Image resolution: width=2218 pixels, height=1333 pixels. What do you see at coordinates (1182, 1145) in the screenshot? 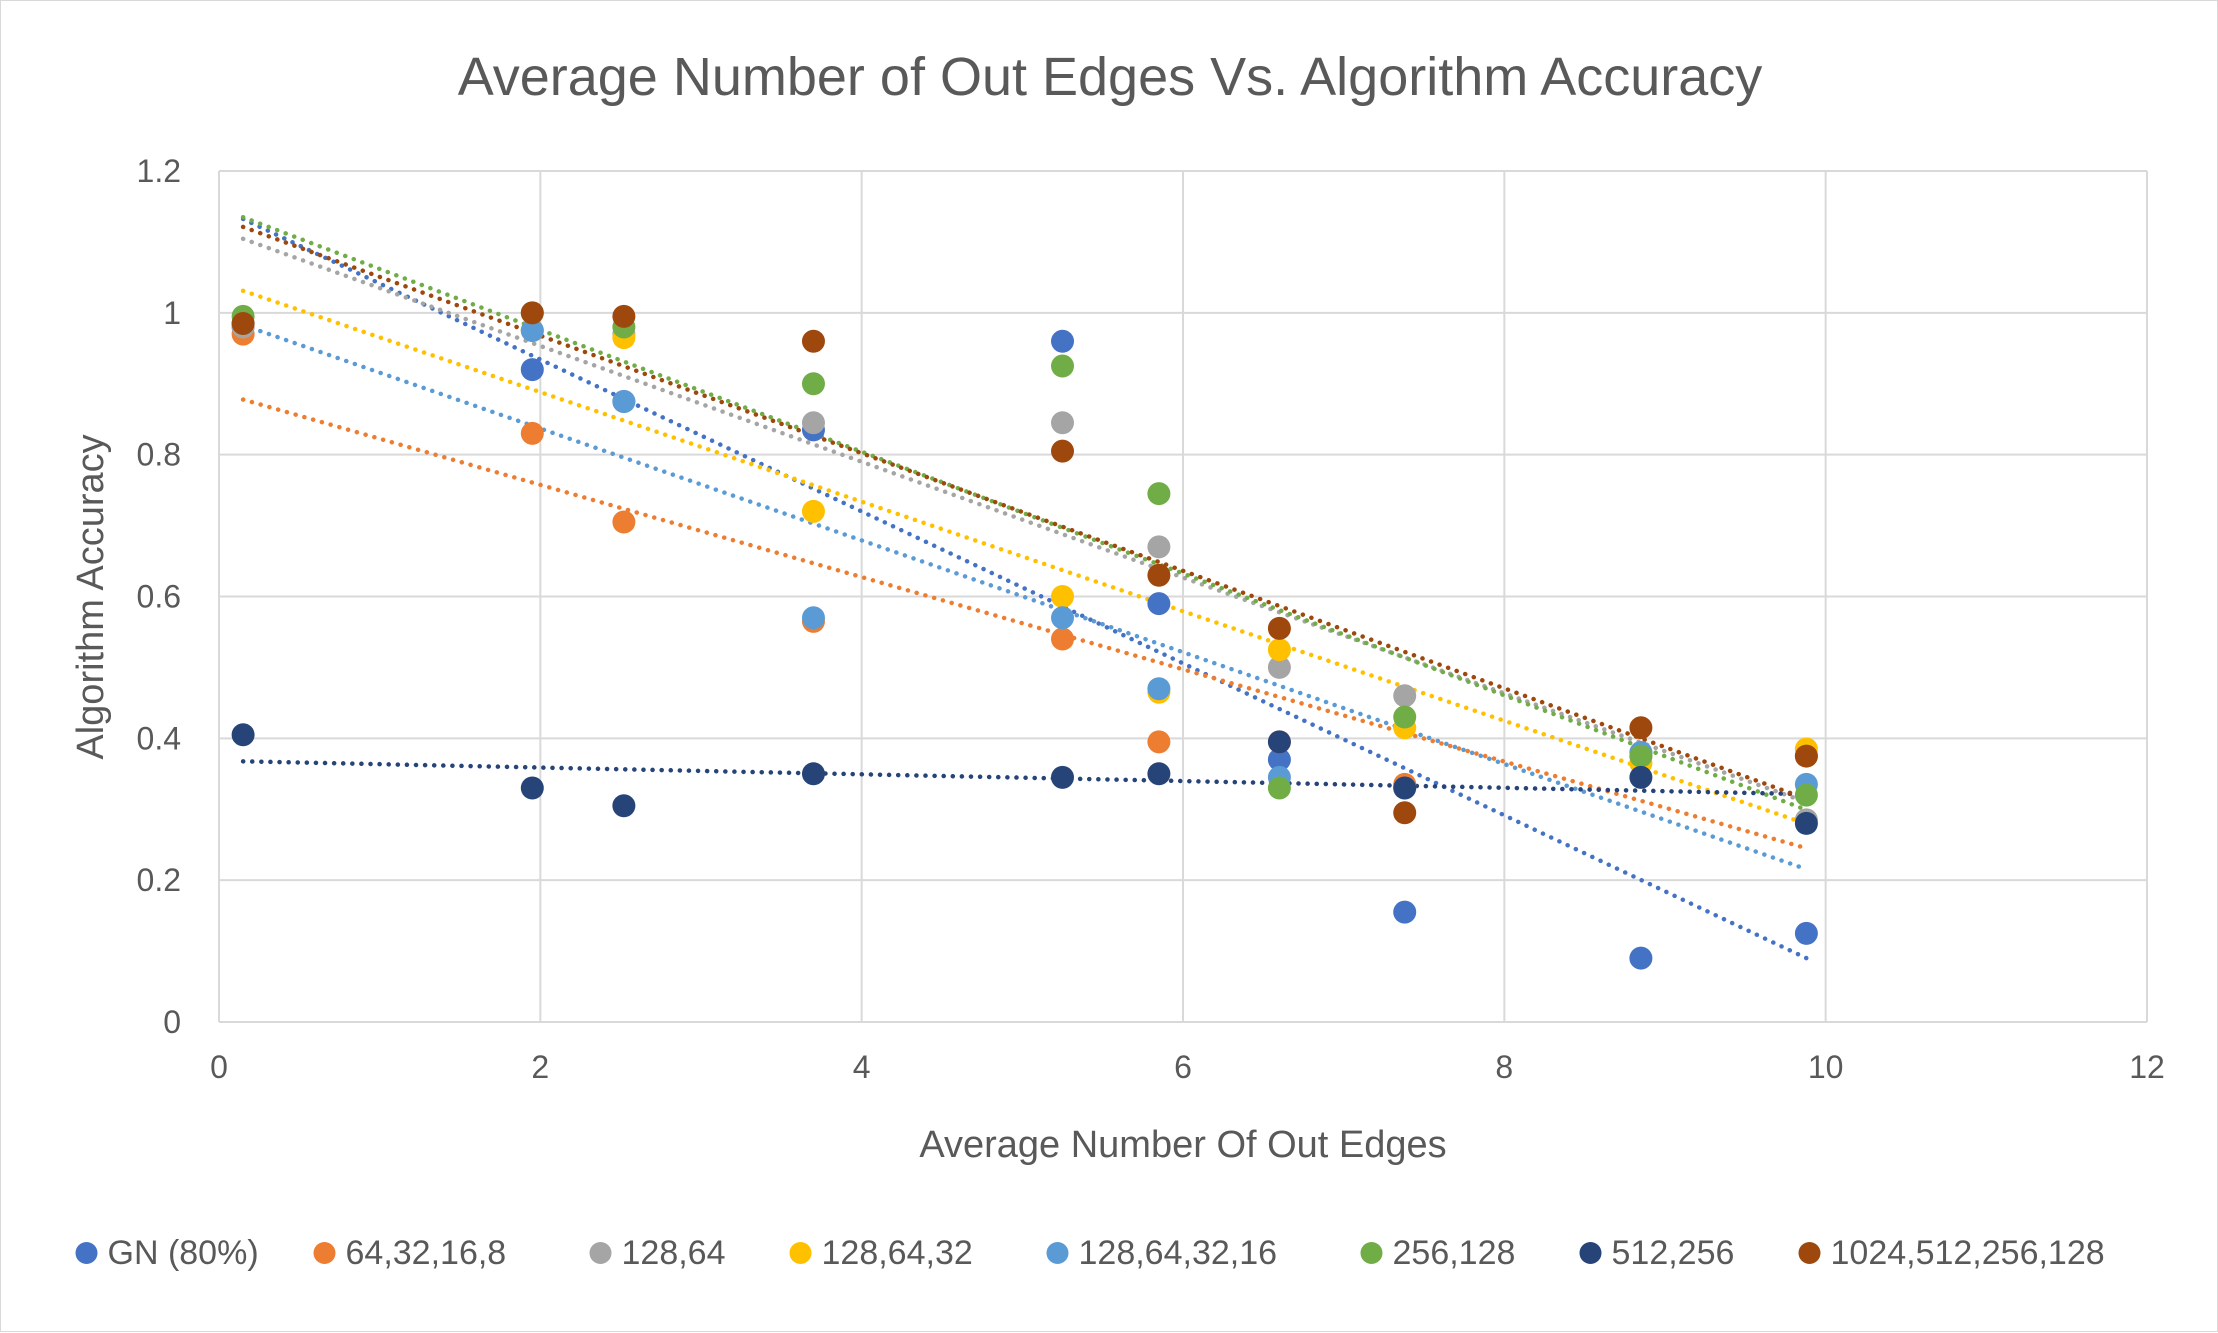
I see `x-axis-title: Average Number Of Out Edges` at bounding box center [1182, 1145].